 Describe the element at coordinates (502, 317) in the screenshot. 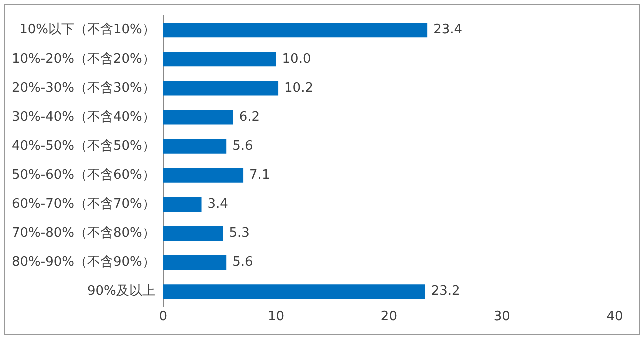

I see `x-tick-label: 30` at that location.